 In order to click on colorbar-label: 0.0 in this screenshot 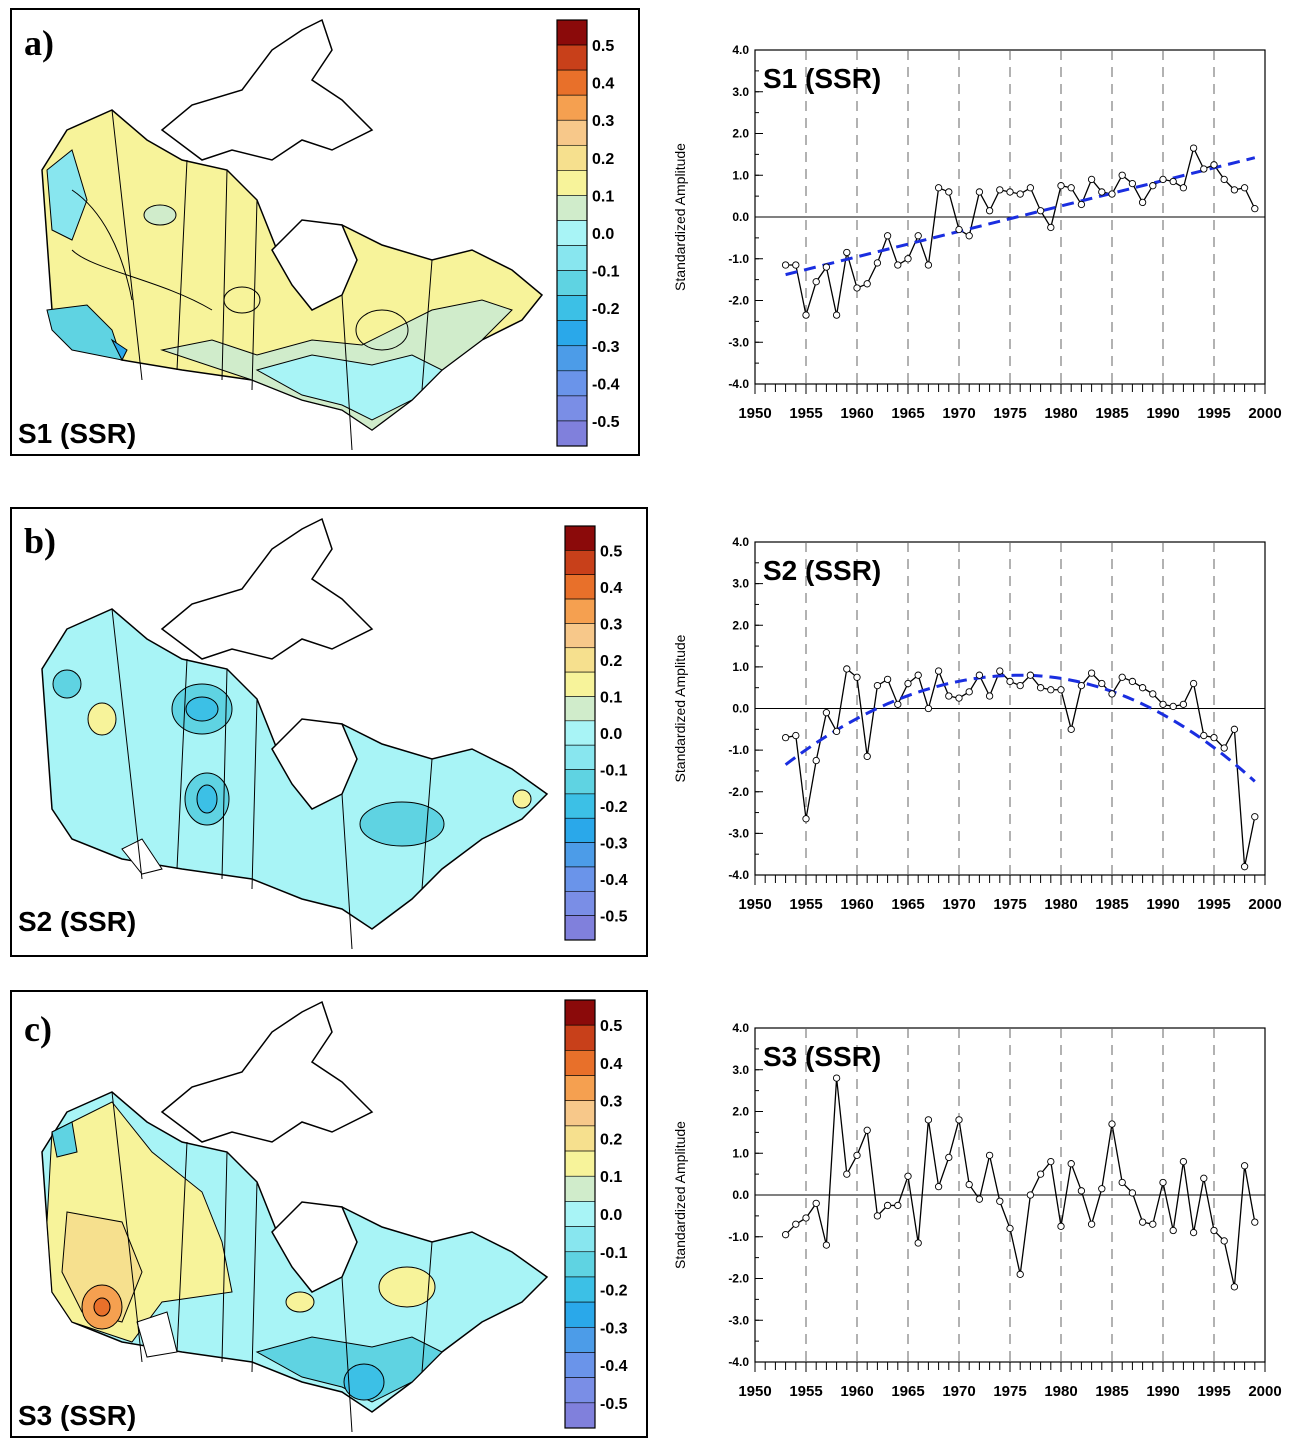, I will do `click(611, 1215)`.